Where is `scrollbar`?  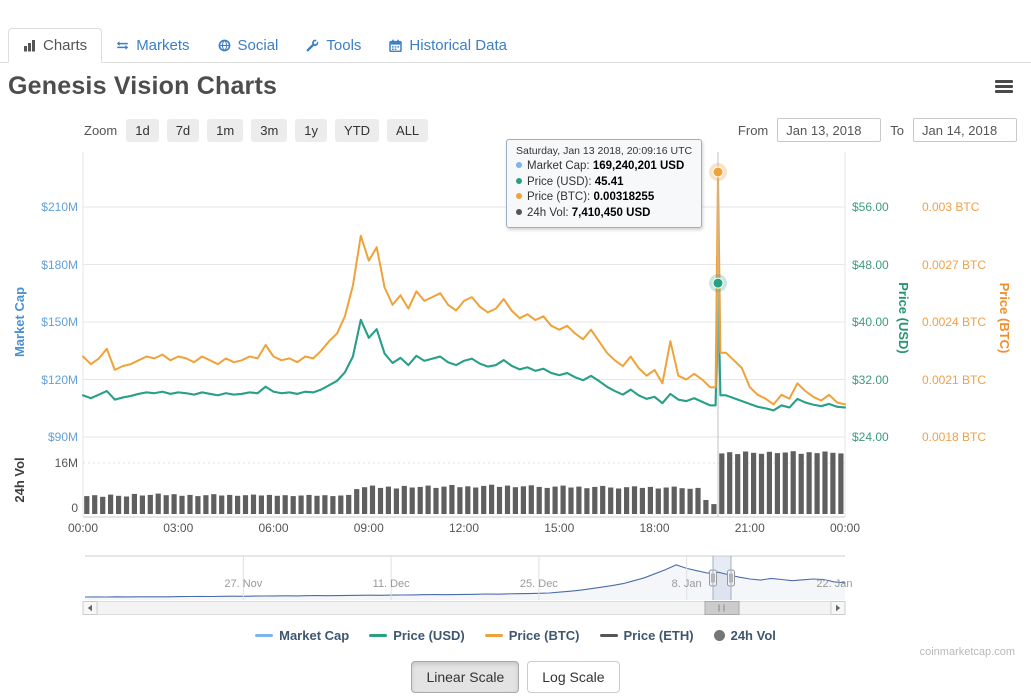
scrollbar is located at coordinates (464, 608).